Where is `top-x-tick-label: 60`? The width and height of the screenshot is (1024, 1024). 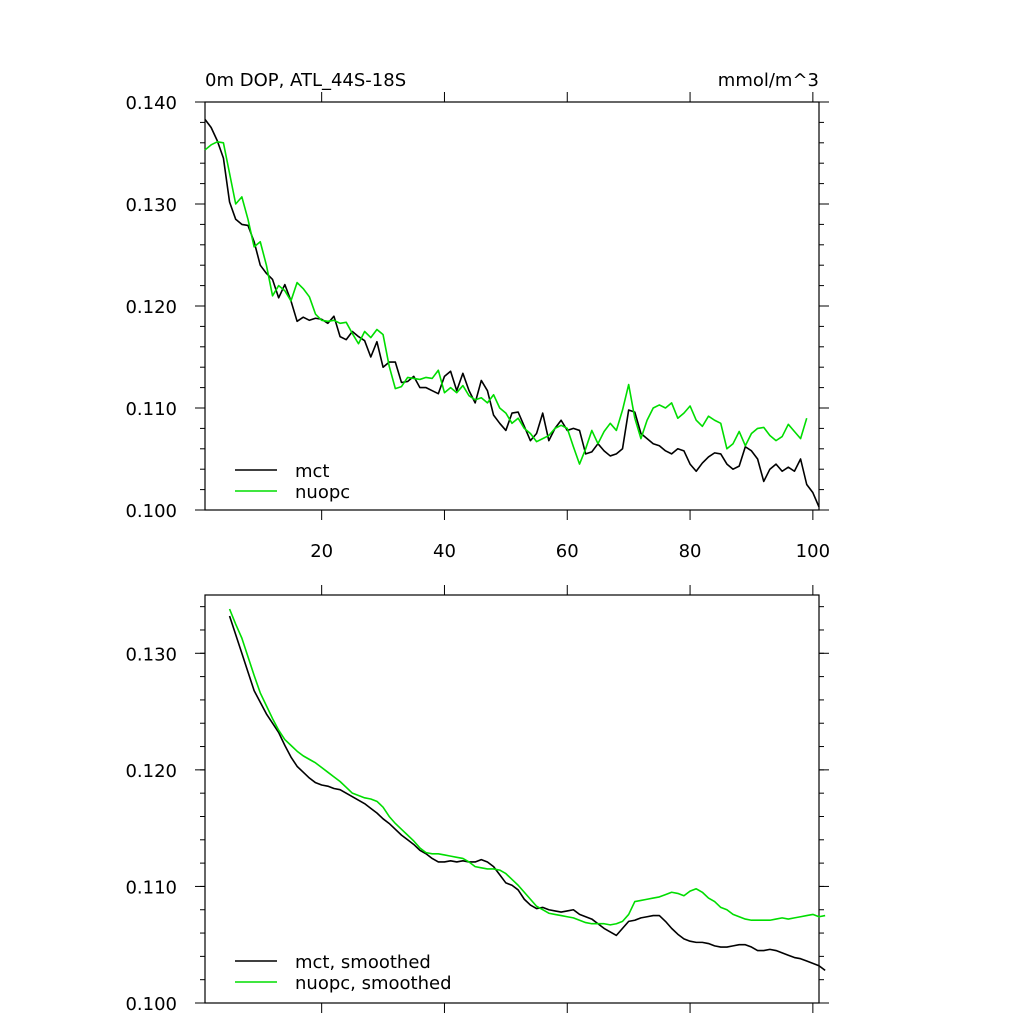
top-x-tick-label: 60 is located at coordinates (567, 551).